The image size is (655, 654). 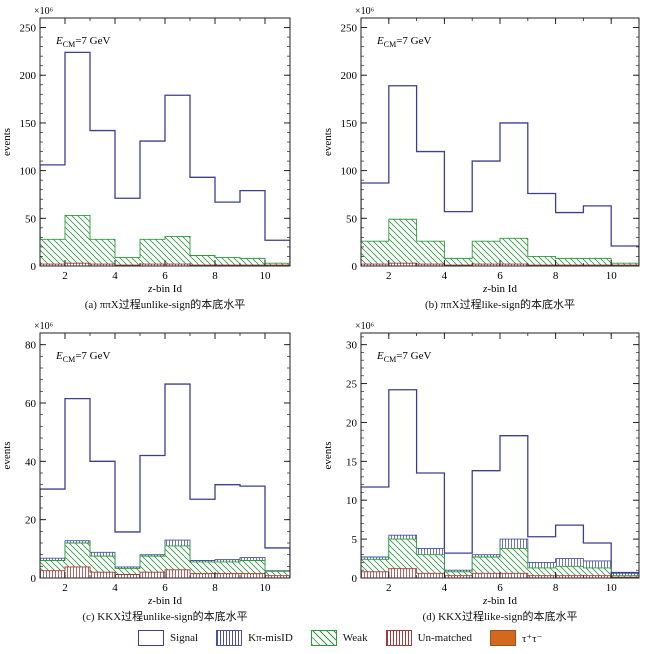 What do you see at coordinates (532, 638) in the screenshot?
I see `legend-tau-label: τ⁺τ⁻` at bounding box center [532, 638].